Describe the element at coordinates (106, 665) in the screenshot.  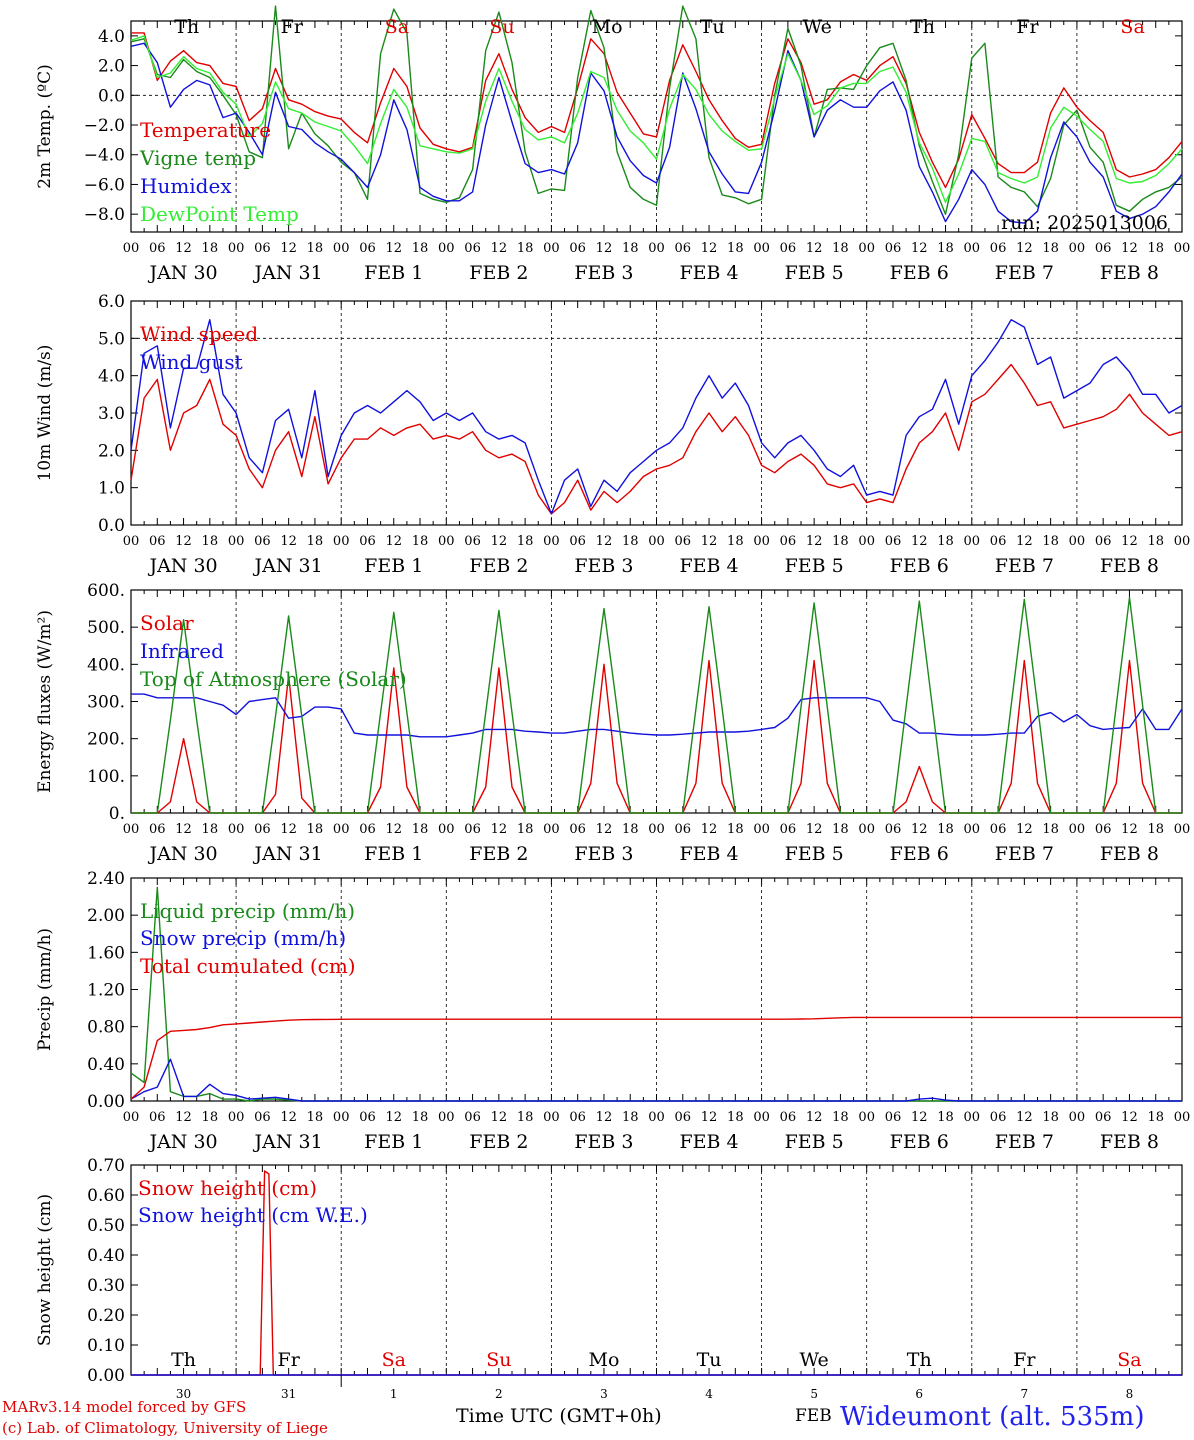
I see `y-tick-label: 400.` at that location.